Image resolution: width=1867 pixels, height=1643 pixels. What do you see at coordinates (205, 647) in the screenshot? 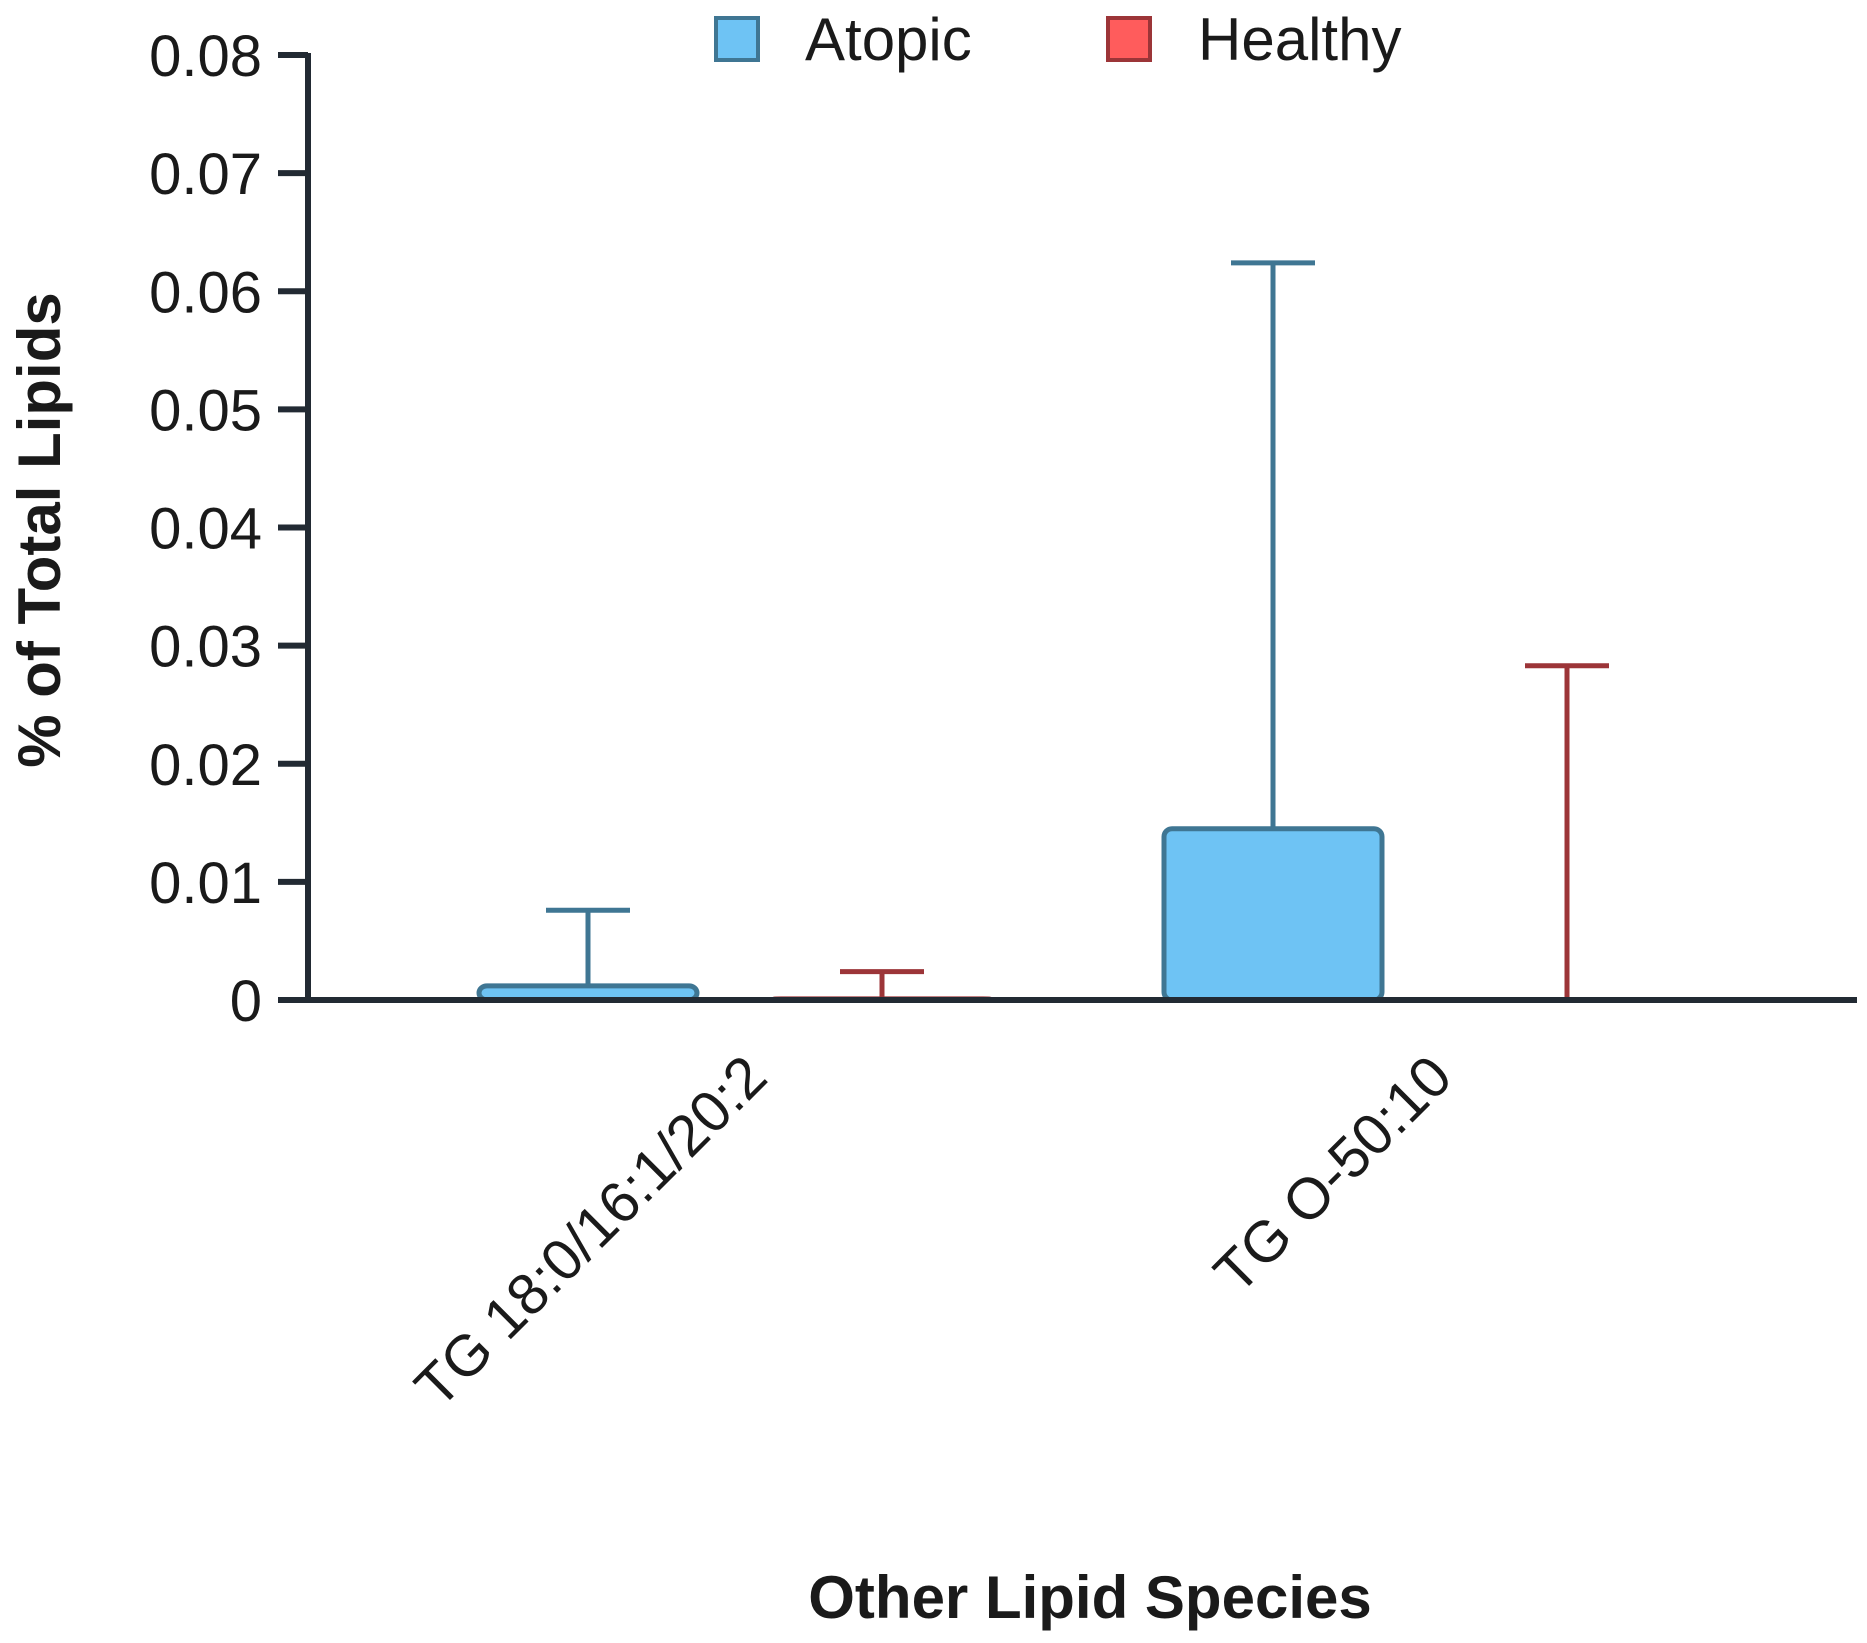
I see `y-tick-label: 0.03` at bounding box center [205, 647].